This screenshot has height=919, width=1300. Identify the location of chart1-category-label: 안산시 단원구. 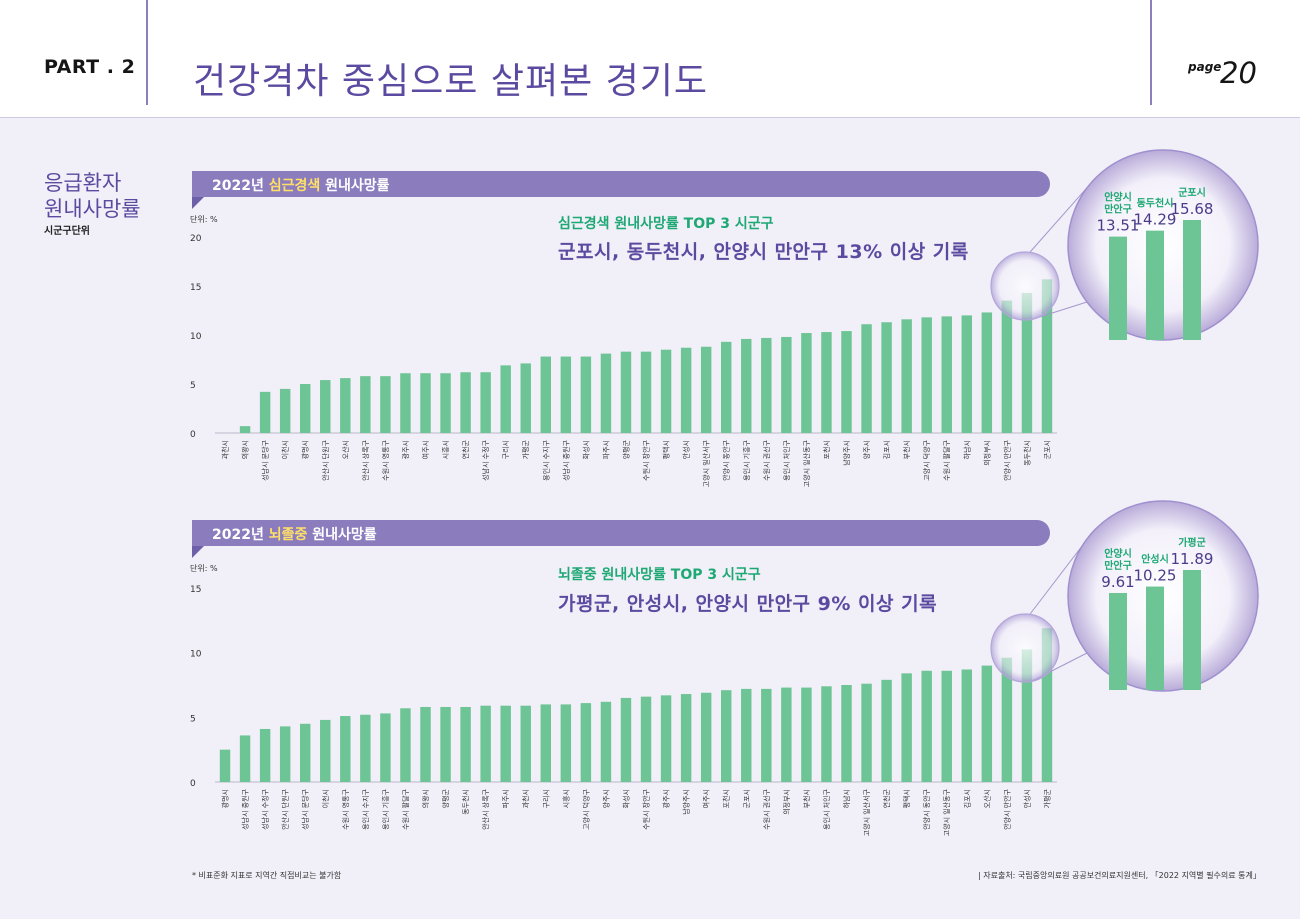
(325, 459).